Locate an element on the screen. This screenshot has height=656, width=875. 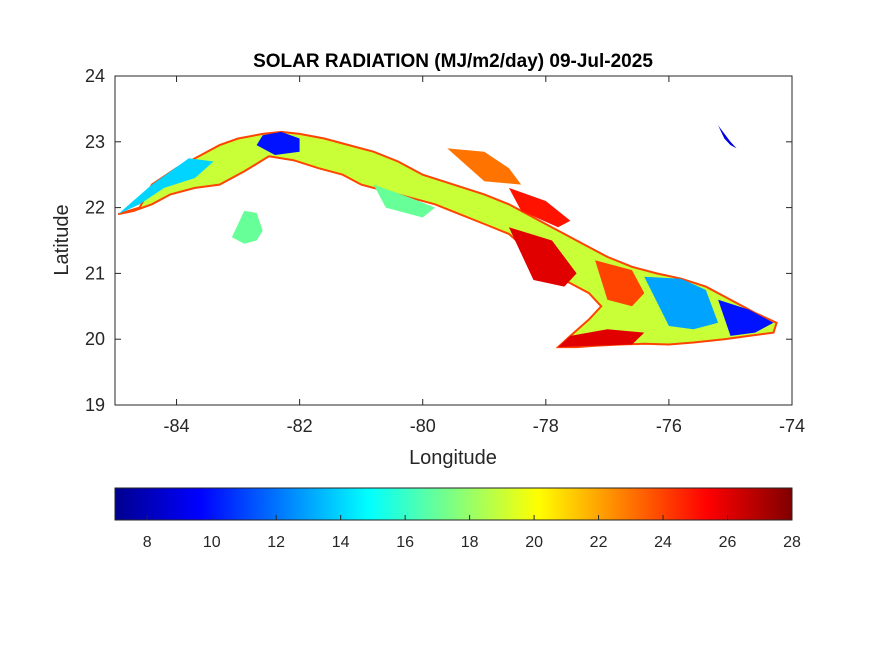
colorbar-tick-label: 14 is located at coordinates (341, 542).